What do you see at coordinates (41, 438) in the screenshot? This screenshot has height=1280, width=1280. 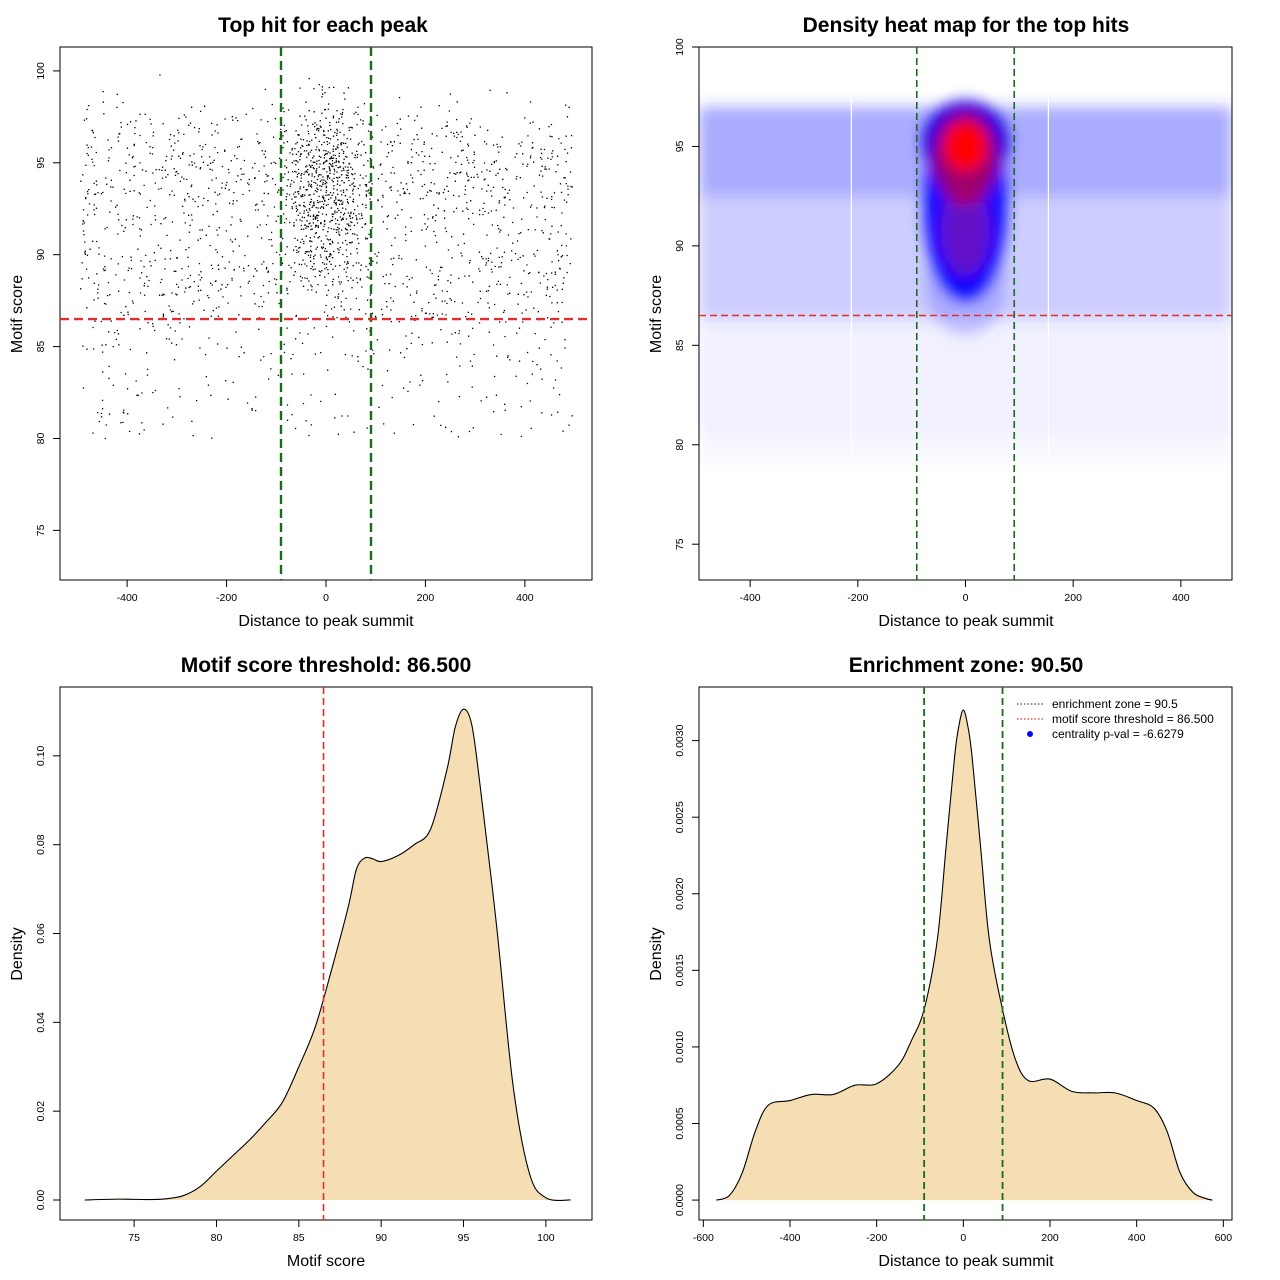 I see `scatter-y-tick-label: 80` at bounding box center [41, 438].